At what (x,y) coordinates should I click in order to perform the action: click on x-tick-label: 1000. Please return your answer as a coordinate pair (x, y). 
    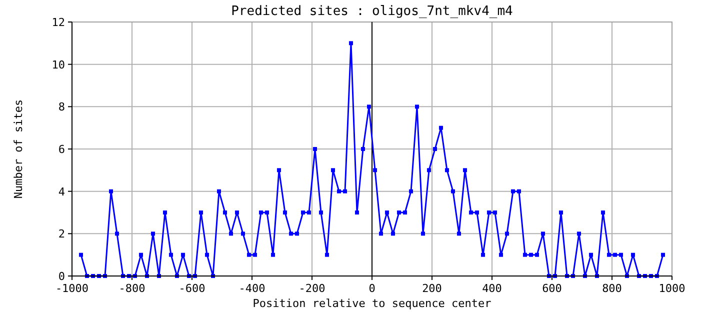
    Looking at the image, I should click on (672, 288).